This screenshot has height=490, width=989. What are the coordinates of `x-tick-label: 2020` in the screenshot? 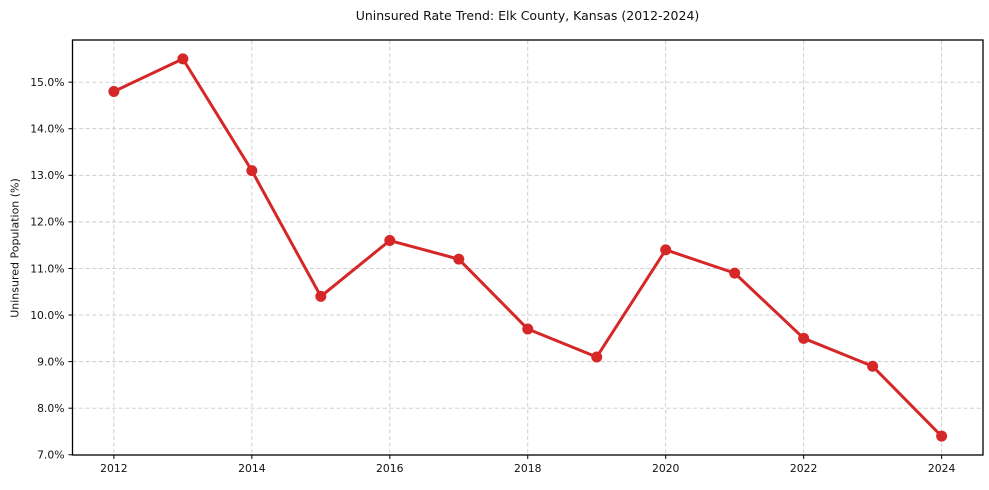 It's located at (666, 468).